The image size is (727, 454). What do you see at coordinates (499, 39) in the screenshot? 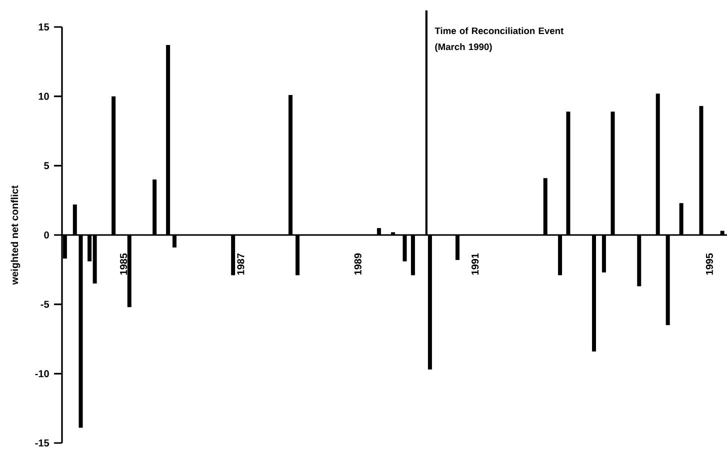
I see `ref-line-label: Time of Reconciliation Event (March 1990)` at bounding box center [499, 39].